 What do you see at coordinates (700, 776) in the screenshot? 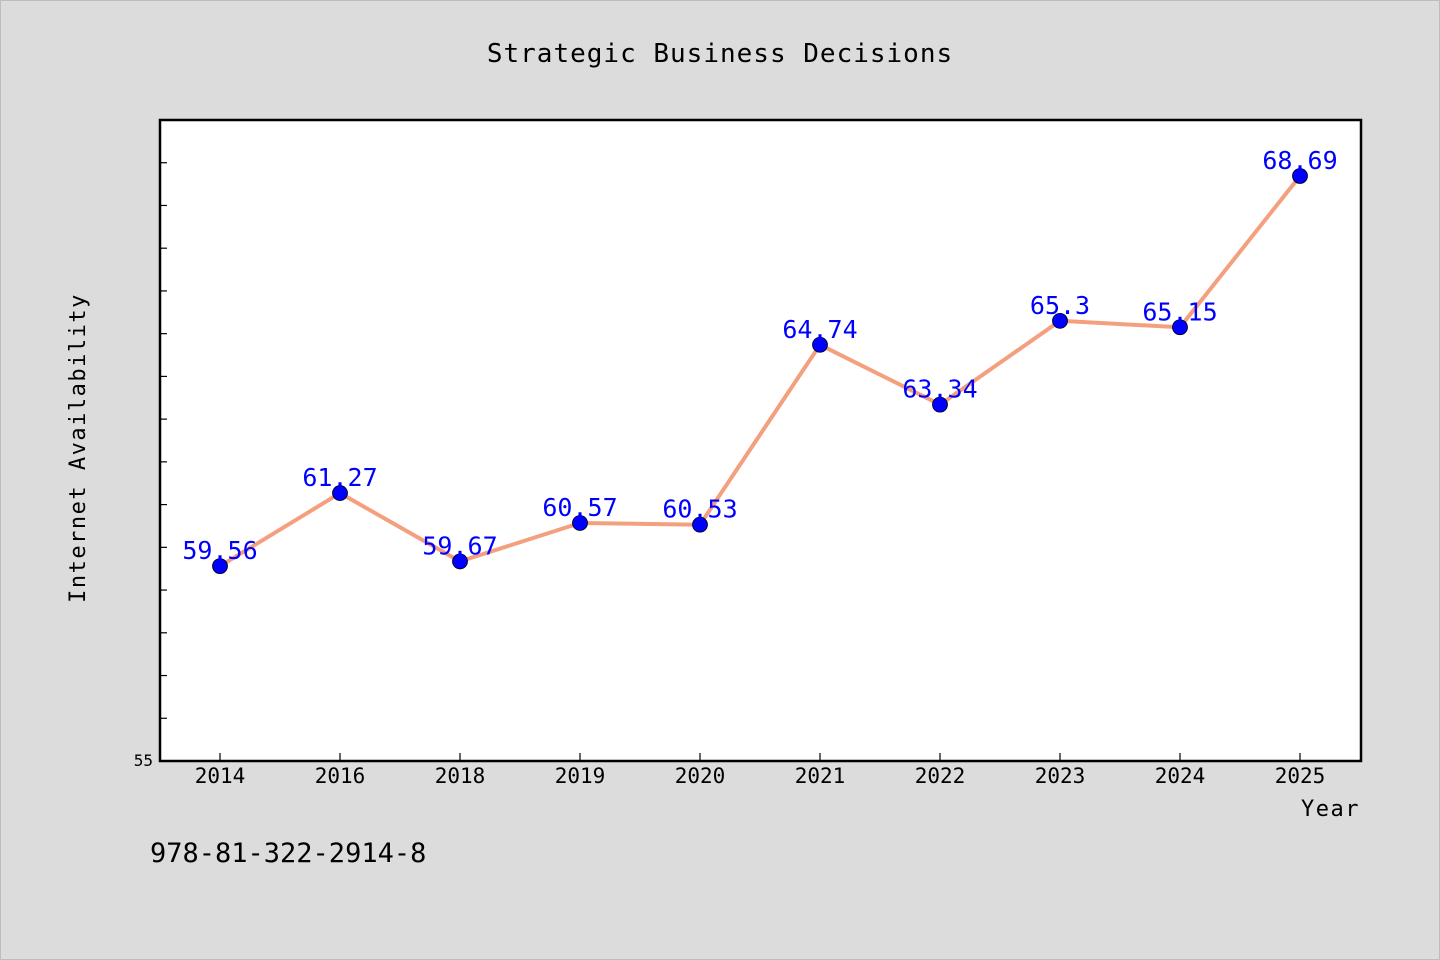
I see `x-tick-label: 2020` at bounding box center [700, 776].